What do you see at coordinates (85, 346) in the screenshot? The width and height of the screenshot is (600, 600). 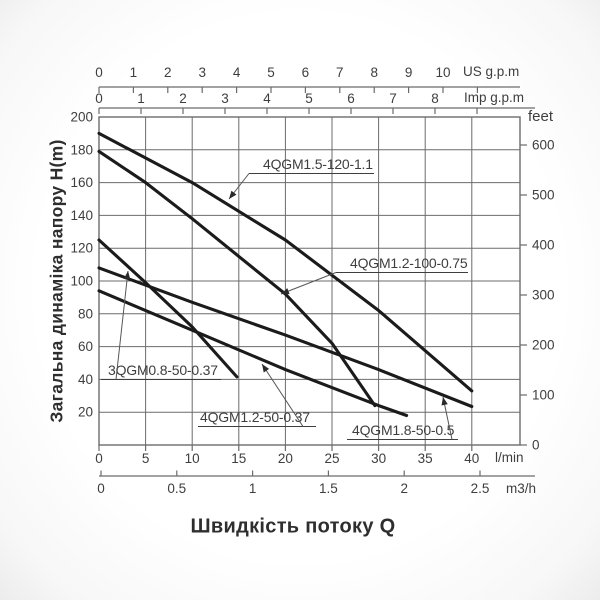 I see `svg-text: 60` at bounding box center [85, 346].